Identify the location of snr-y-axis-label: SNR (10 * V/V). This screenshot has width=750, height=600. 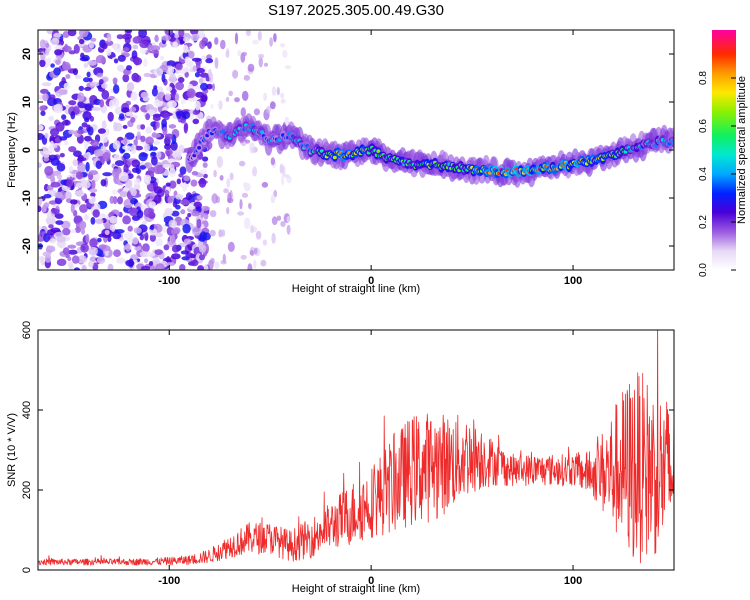
(12, 450).